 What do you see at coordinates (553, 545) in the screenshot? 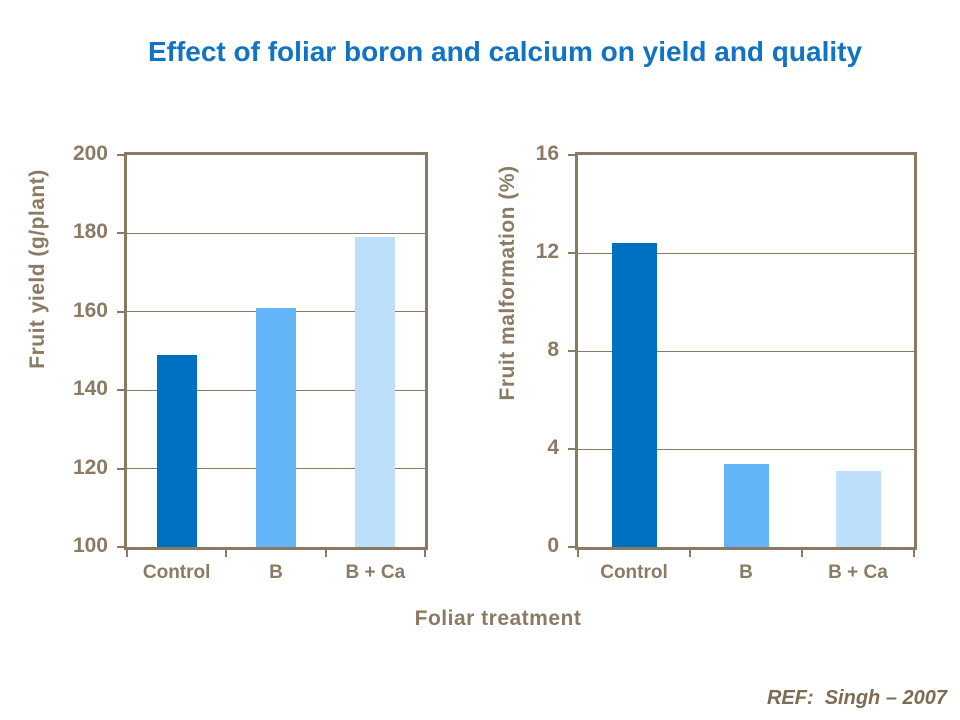
I see `y-tick-label: 0` at bounding box center [553, 545].